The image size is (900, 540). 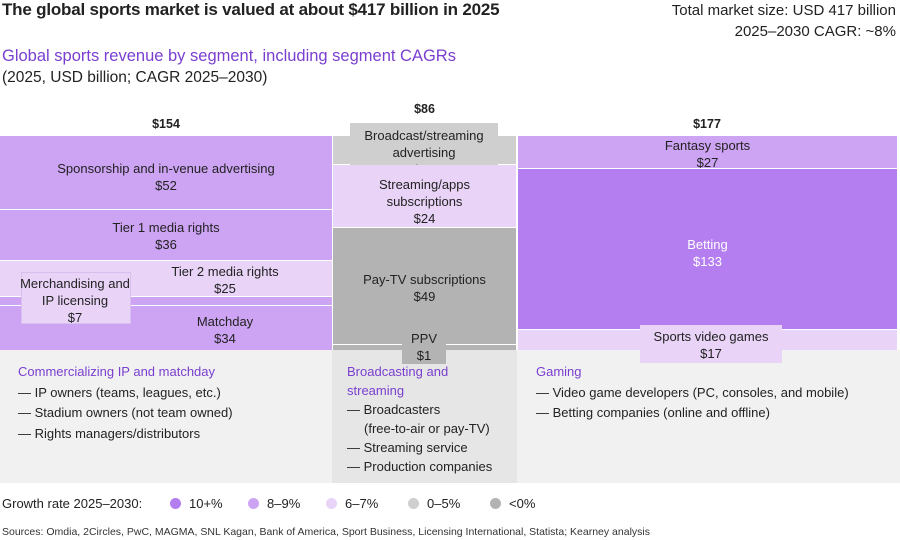 I want to click on callout-ppv, so click(x=424, y=347).